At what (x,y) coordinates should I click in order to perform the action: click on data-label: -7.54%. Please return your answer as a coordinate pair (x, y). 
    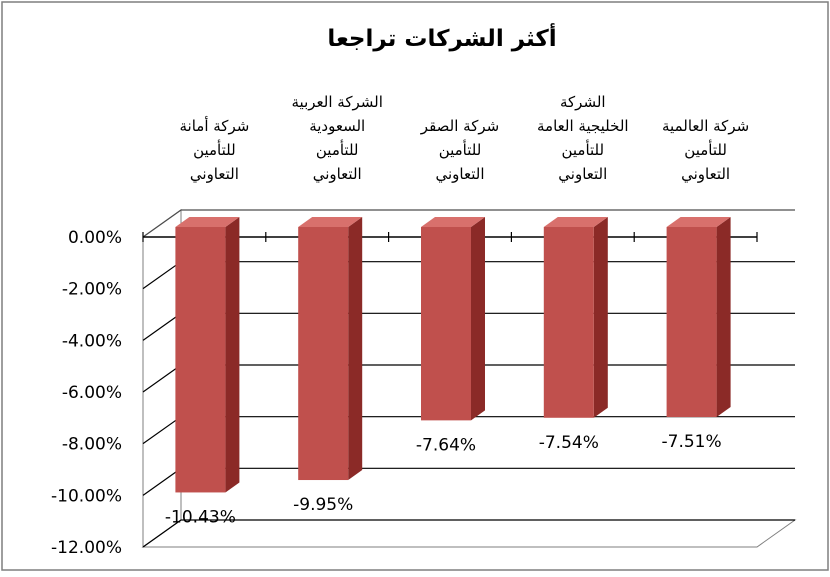
    Looking at the image, I should click on (569, 443).